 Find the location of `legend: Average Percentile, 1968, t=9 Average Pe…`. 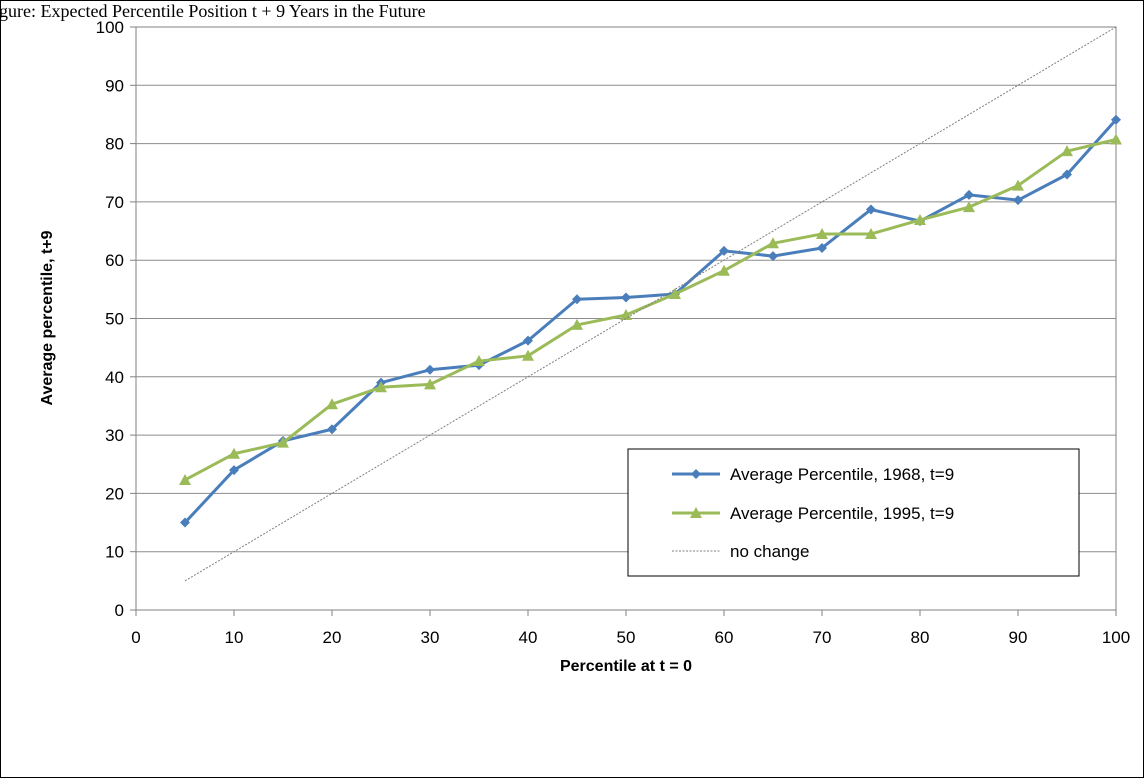

legend: Average Percentile, 1968, t=9 Average Pe… is located at coordinates (853, 512).